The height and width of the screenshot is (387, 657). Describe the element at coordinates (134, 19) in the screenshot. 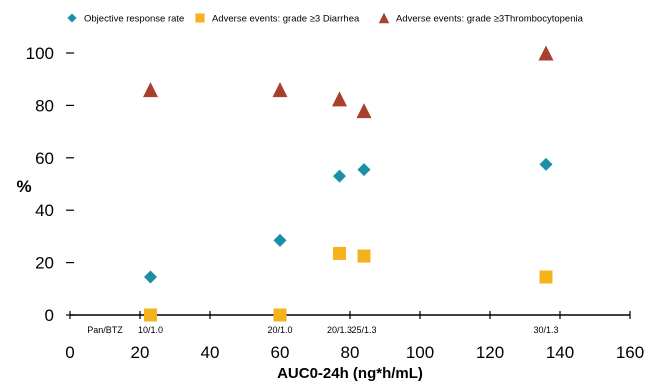

I see `legend-label: Objective response rate` at that location.